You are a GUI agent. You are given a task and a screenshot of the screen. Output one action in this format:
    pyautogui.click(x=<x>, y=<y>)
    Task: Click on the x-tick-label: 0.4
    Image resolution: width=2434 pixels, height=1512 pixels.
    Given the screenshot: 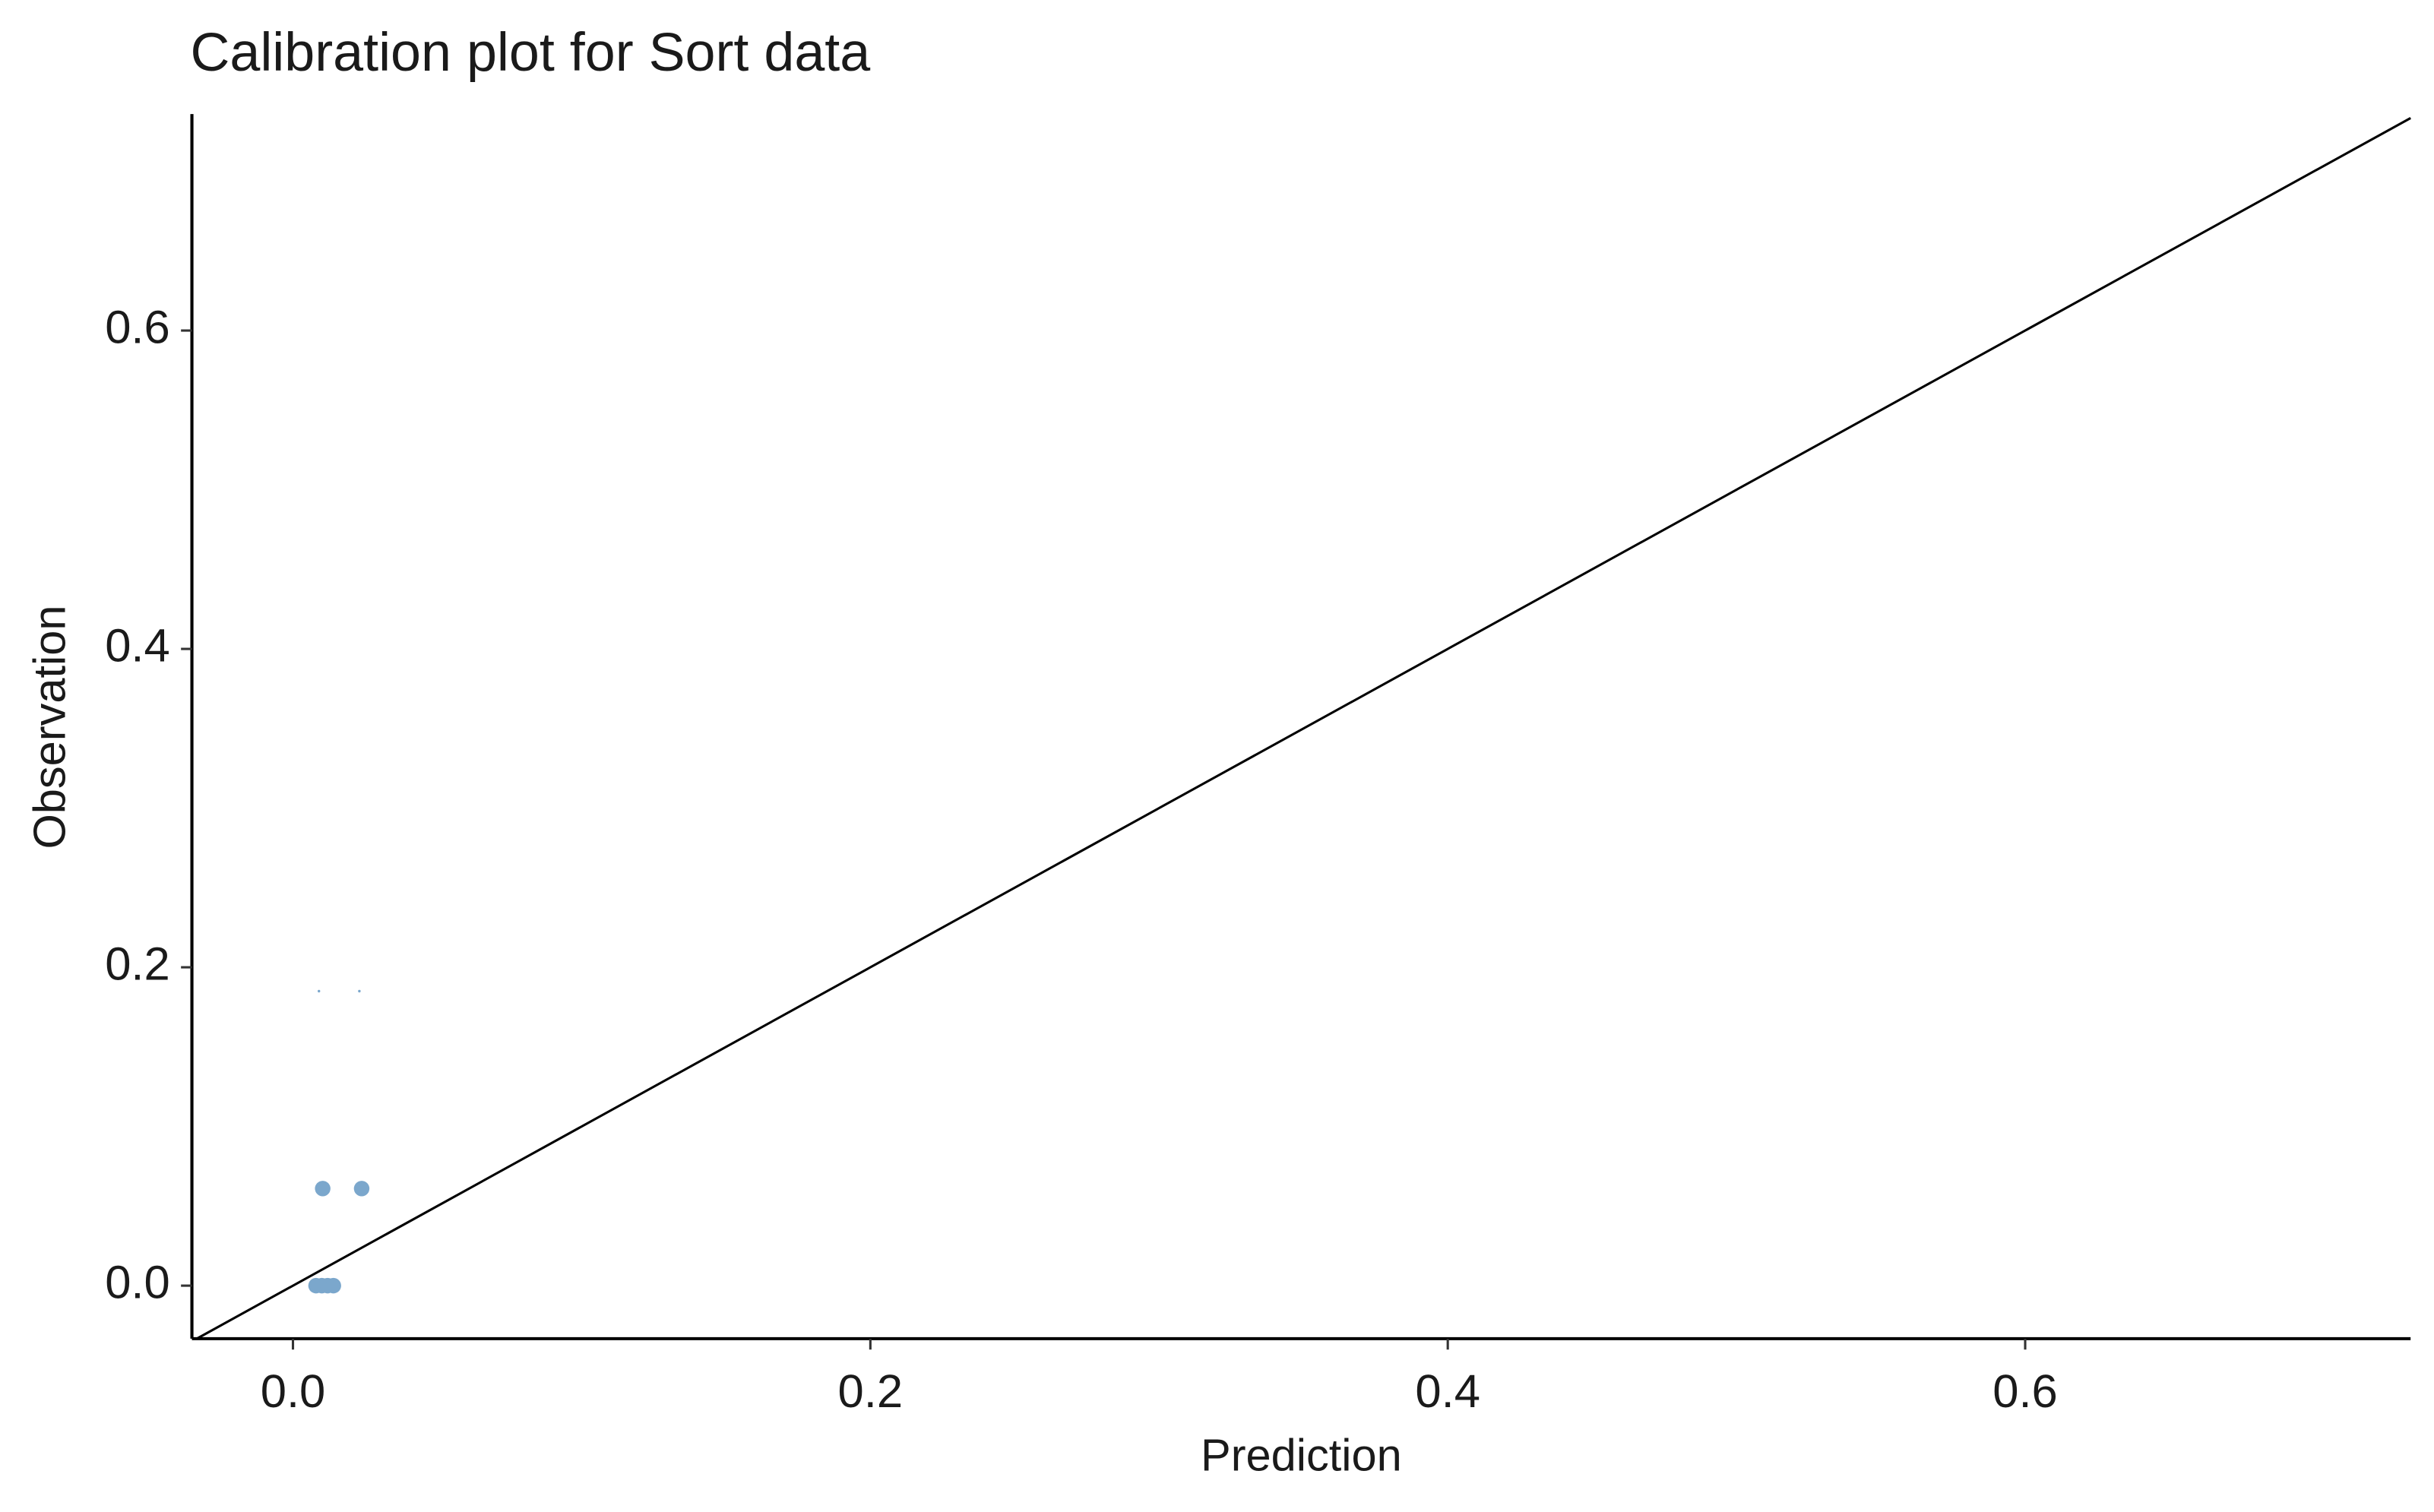 What is the action you would take?
    pyautogui.click(x=1447, y=1391)
    